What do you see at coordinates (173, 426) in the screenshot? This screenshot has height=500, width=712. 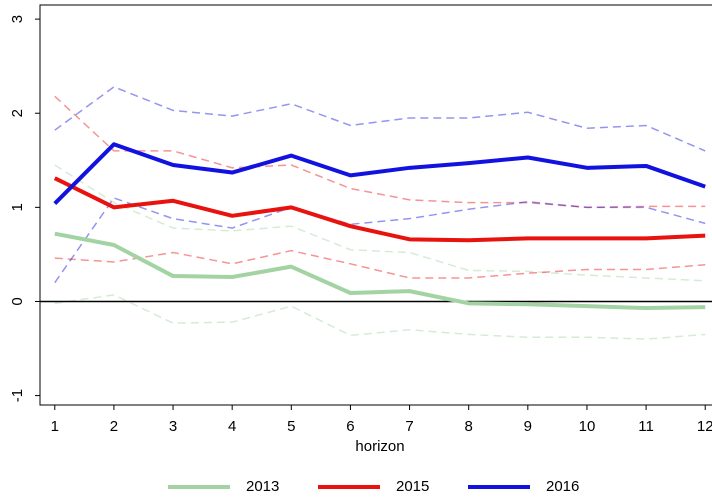 I see `x-tick-label: 3` at bounding box center [173, 426].